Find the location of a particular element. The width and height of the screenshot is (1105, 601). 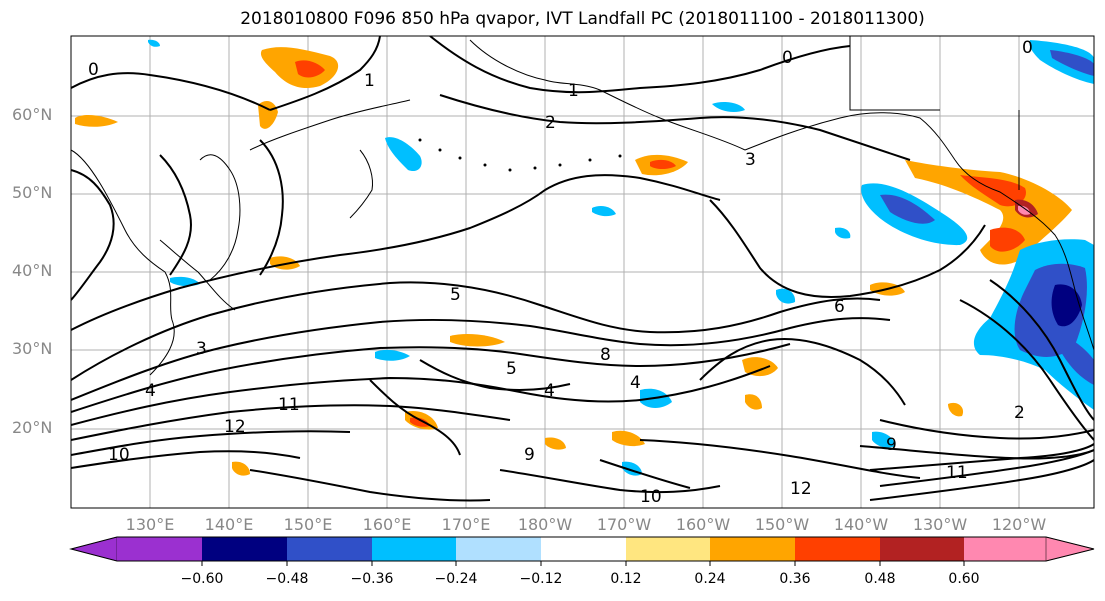

lon-label-130w: 130°W is located at coordinates (940, 524).